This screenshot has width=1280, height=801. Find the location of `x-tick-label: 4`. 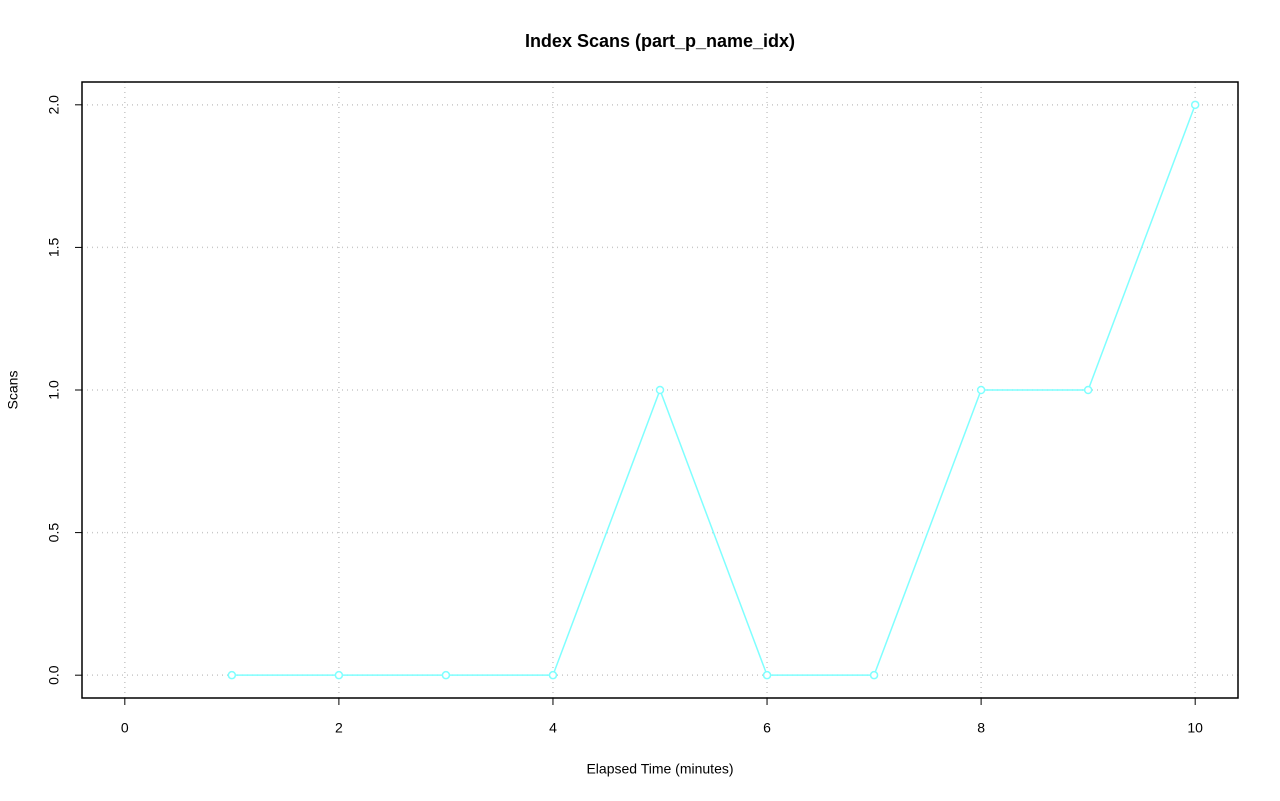

x-tick-label: 4 is located at coordinates (553, 728).